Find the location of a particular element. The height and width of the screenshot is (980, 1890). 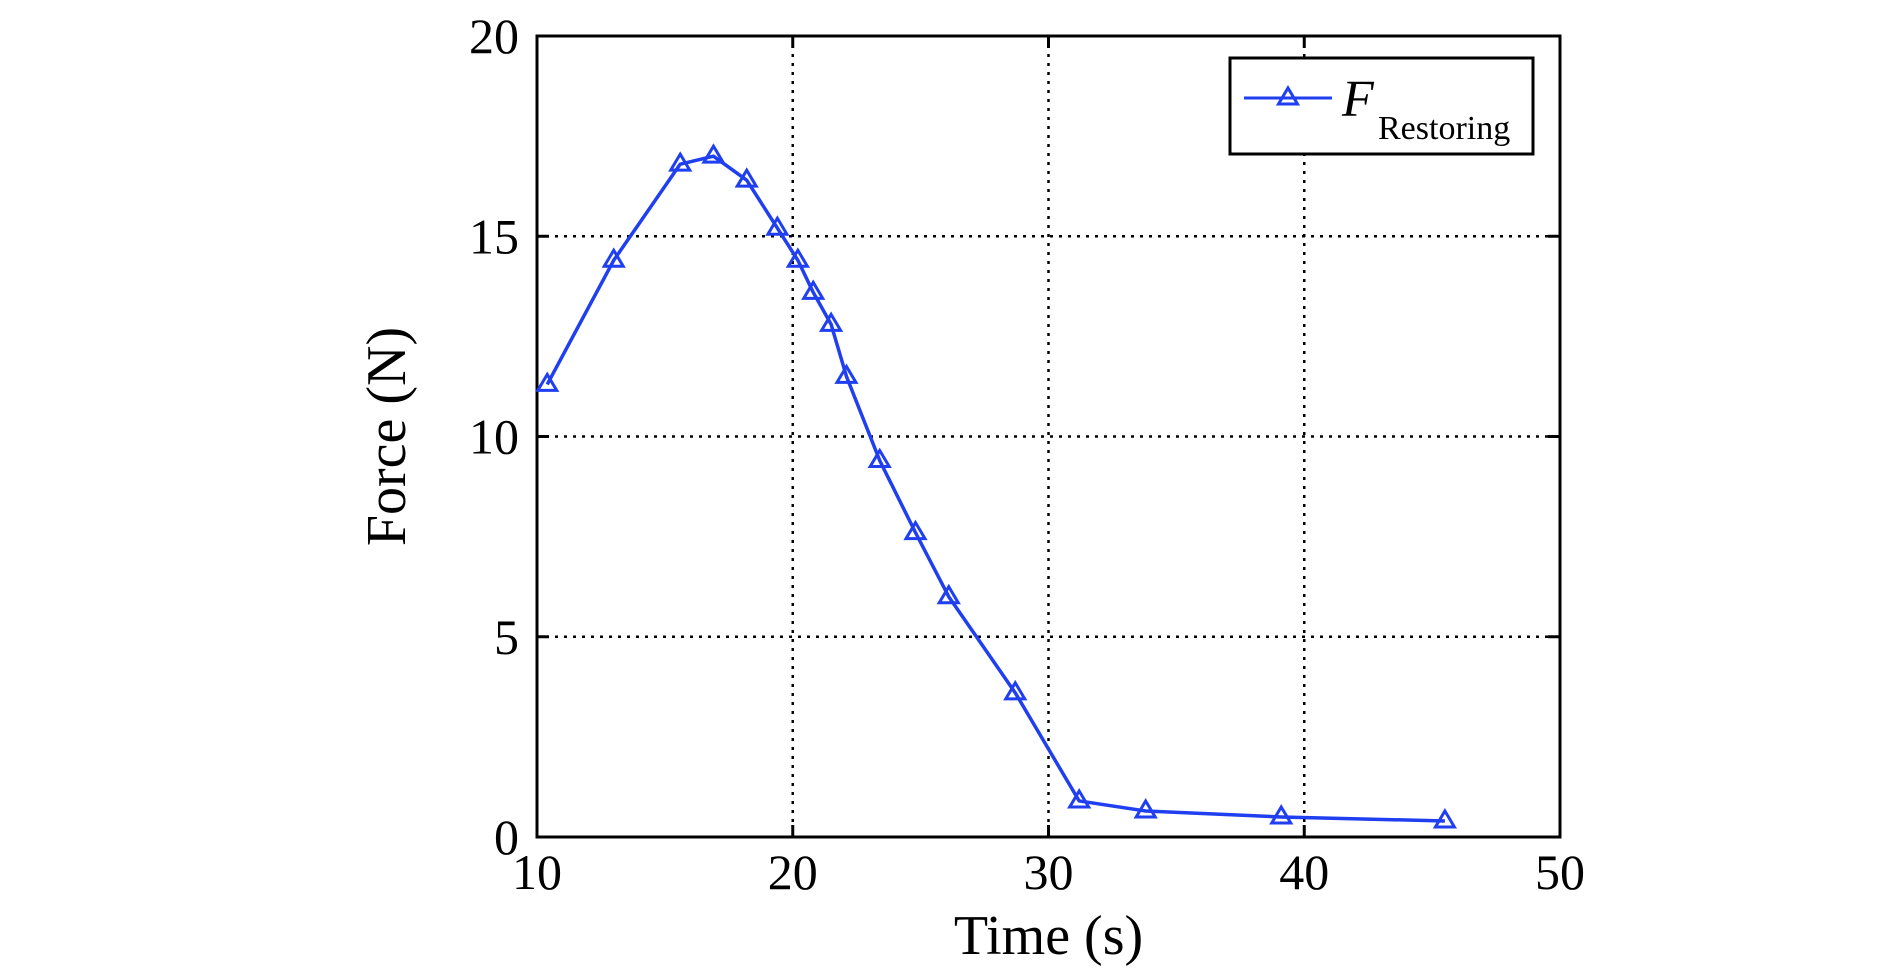

legend: F Restoring is located at coordinates (1381, 106).